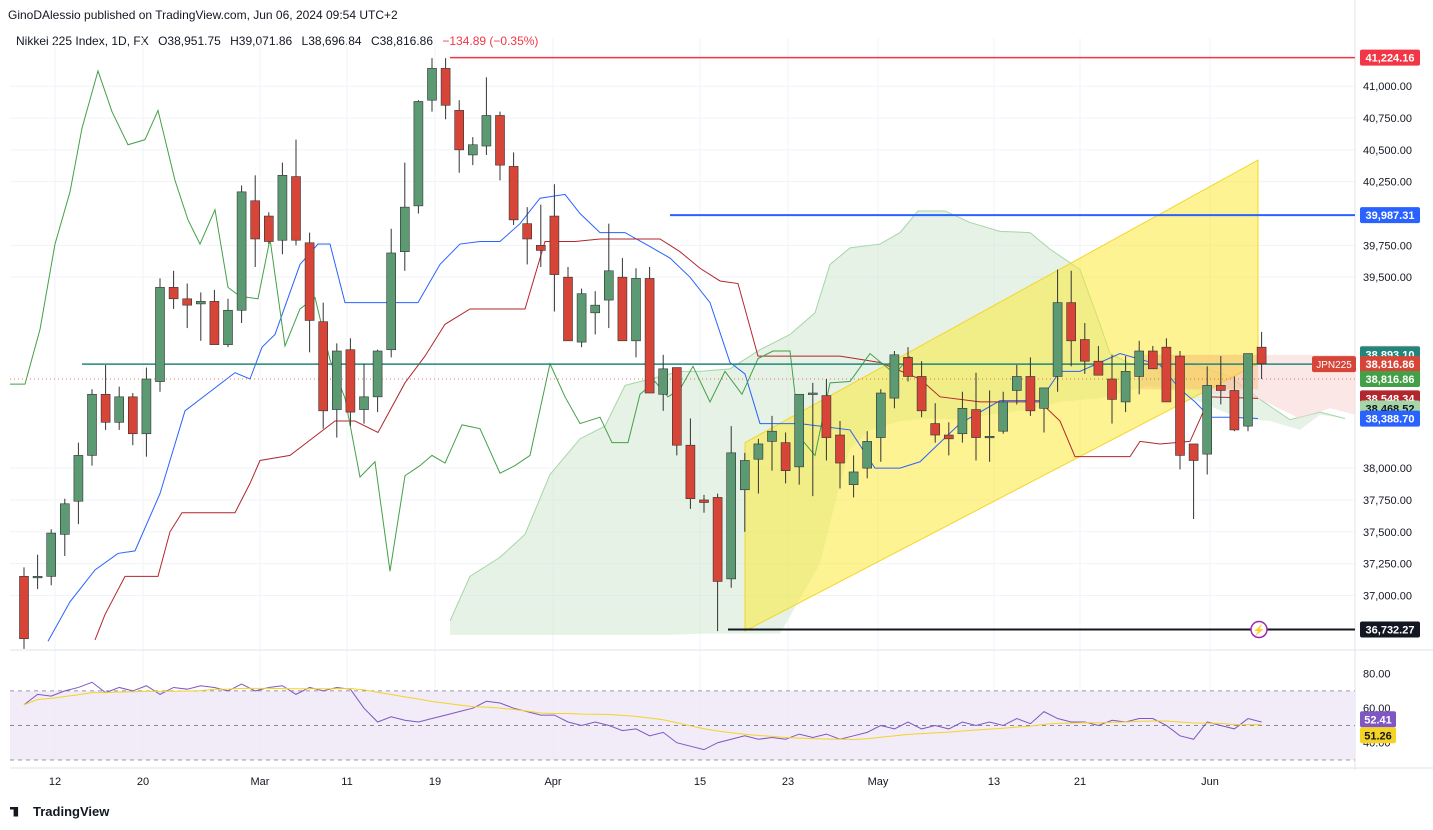 The width and height of the screenshot is (1433, 830). What do you see at coordinates (82, 41) in the screenshot?
I see `symbol-name: Nikkei 225 Index, 1D, FX` at bounding box center [82, 41].